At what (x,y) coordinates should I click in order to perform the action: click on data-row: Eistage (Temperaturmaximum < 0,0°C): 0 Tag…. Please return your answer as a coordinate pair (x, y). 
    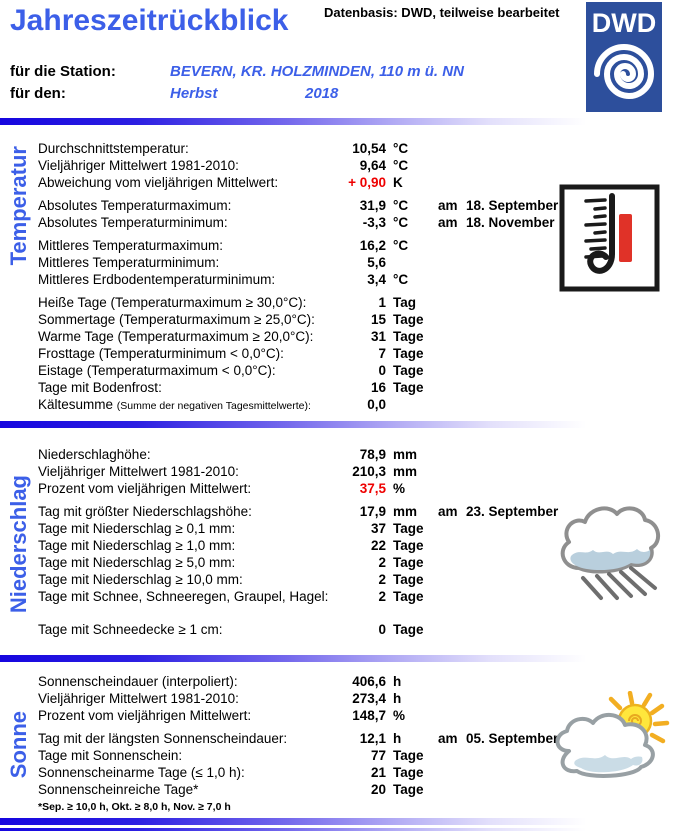
    Looking at the image, I should click on (298, 370).